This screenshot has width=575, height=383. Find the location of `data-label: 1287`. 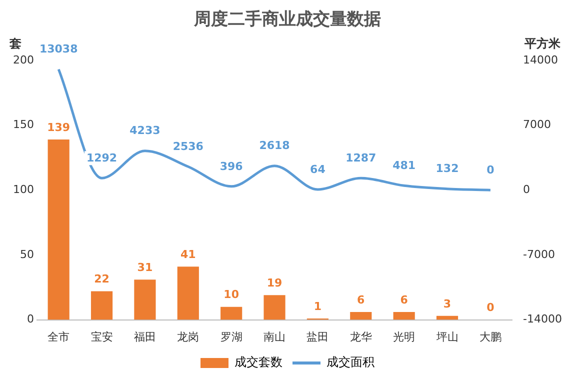

data-label: 1287 is located at coordinates (361, 158).